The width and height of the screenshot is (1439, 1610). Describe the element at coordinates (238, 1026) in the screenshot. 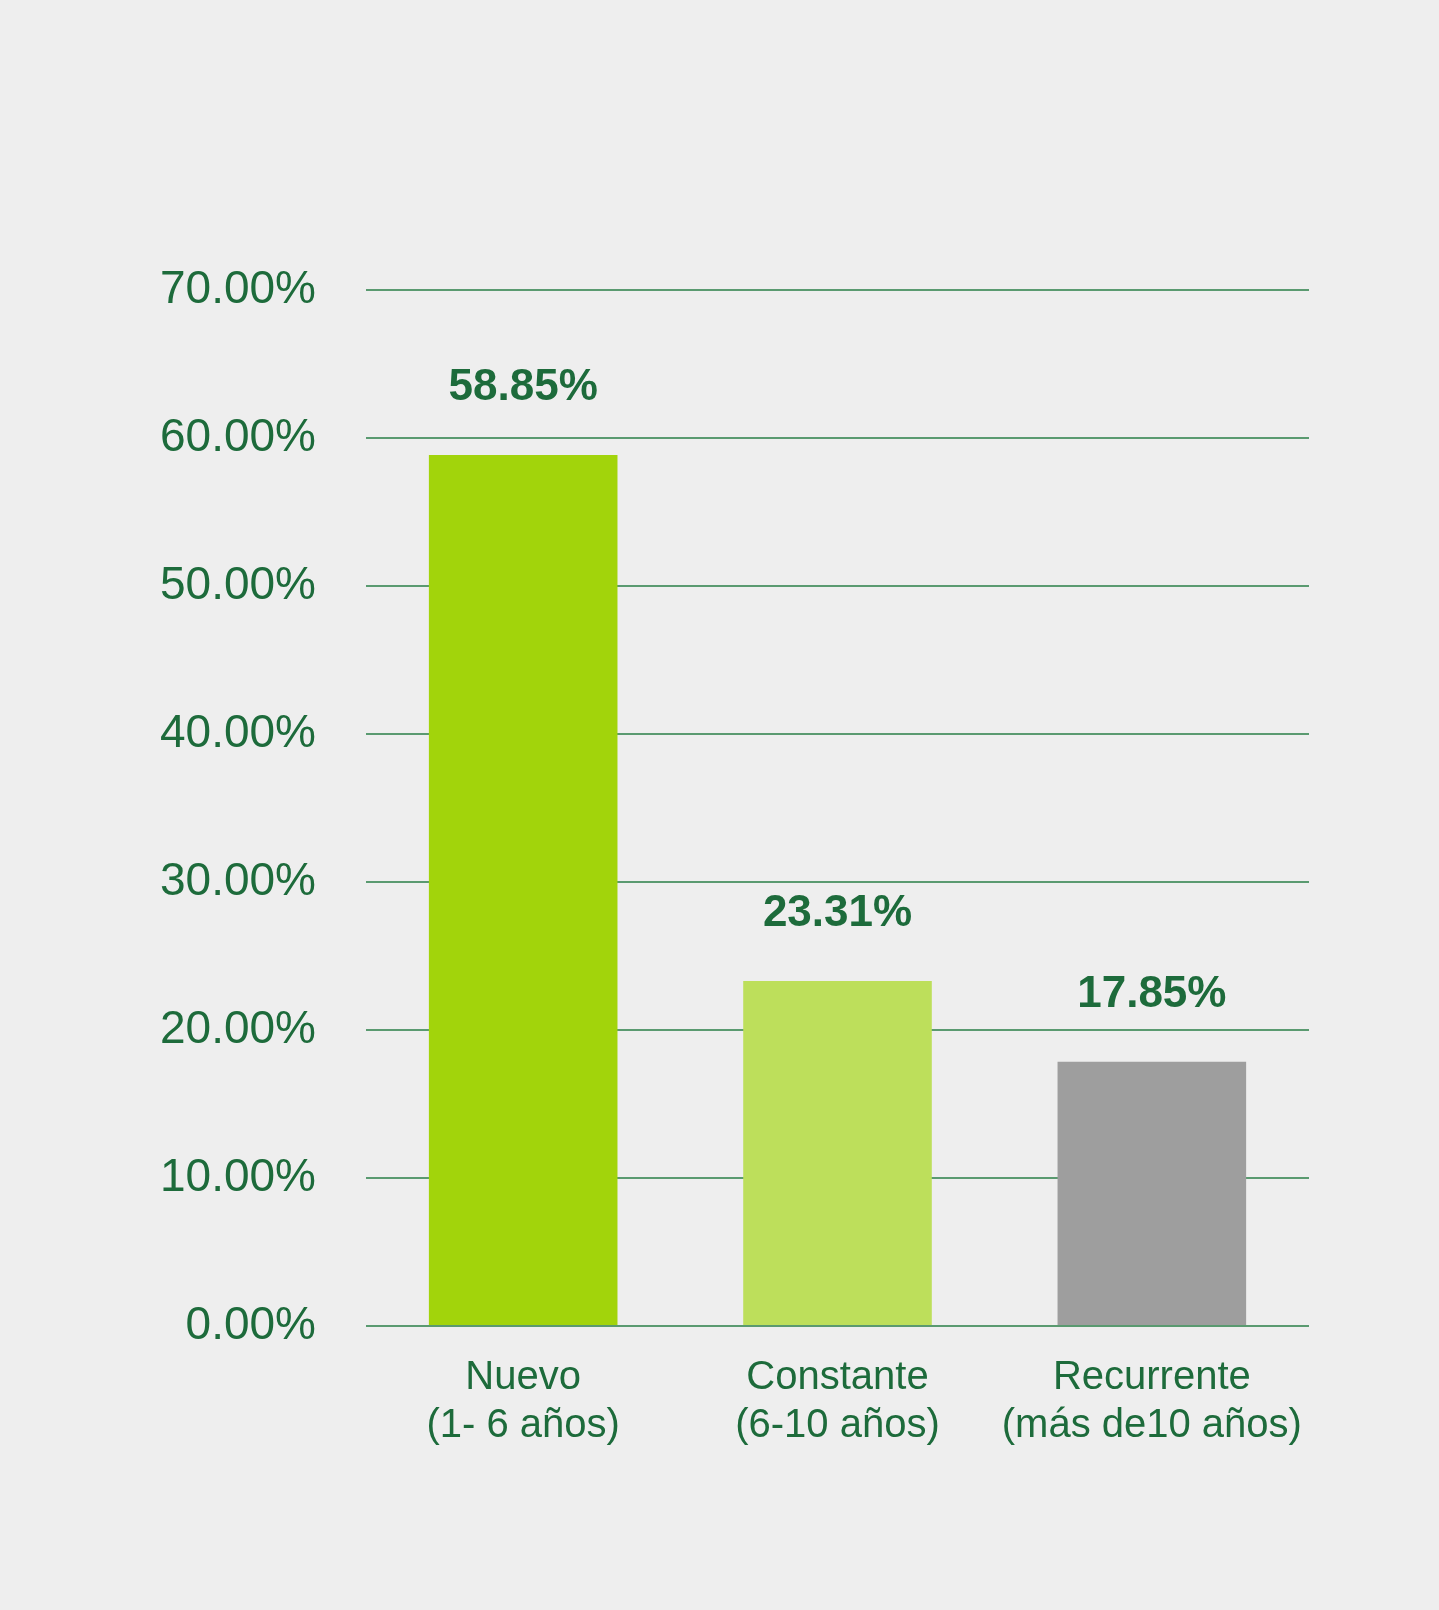

I see `y-tick-label: 20.00%` at that location.